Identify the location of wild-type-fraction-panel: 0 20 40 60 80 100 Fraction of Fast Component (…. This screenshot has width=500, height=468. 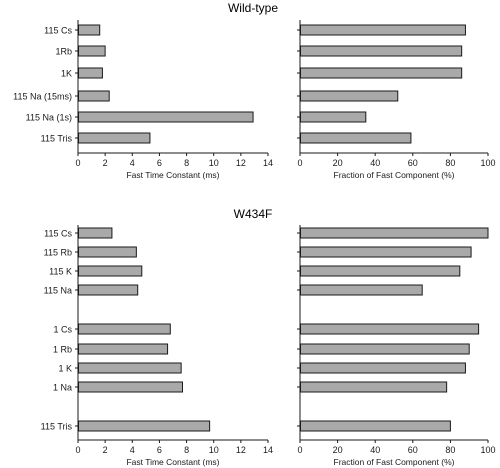
(396, 100).